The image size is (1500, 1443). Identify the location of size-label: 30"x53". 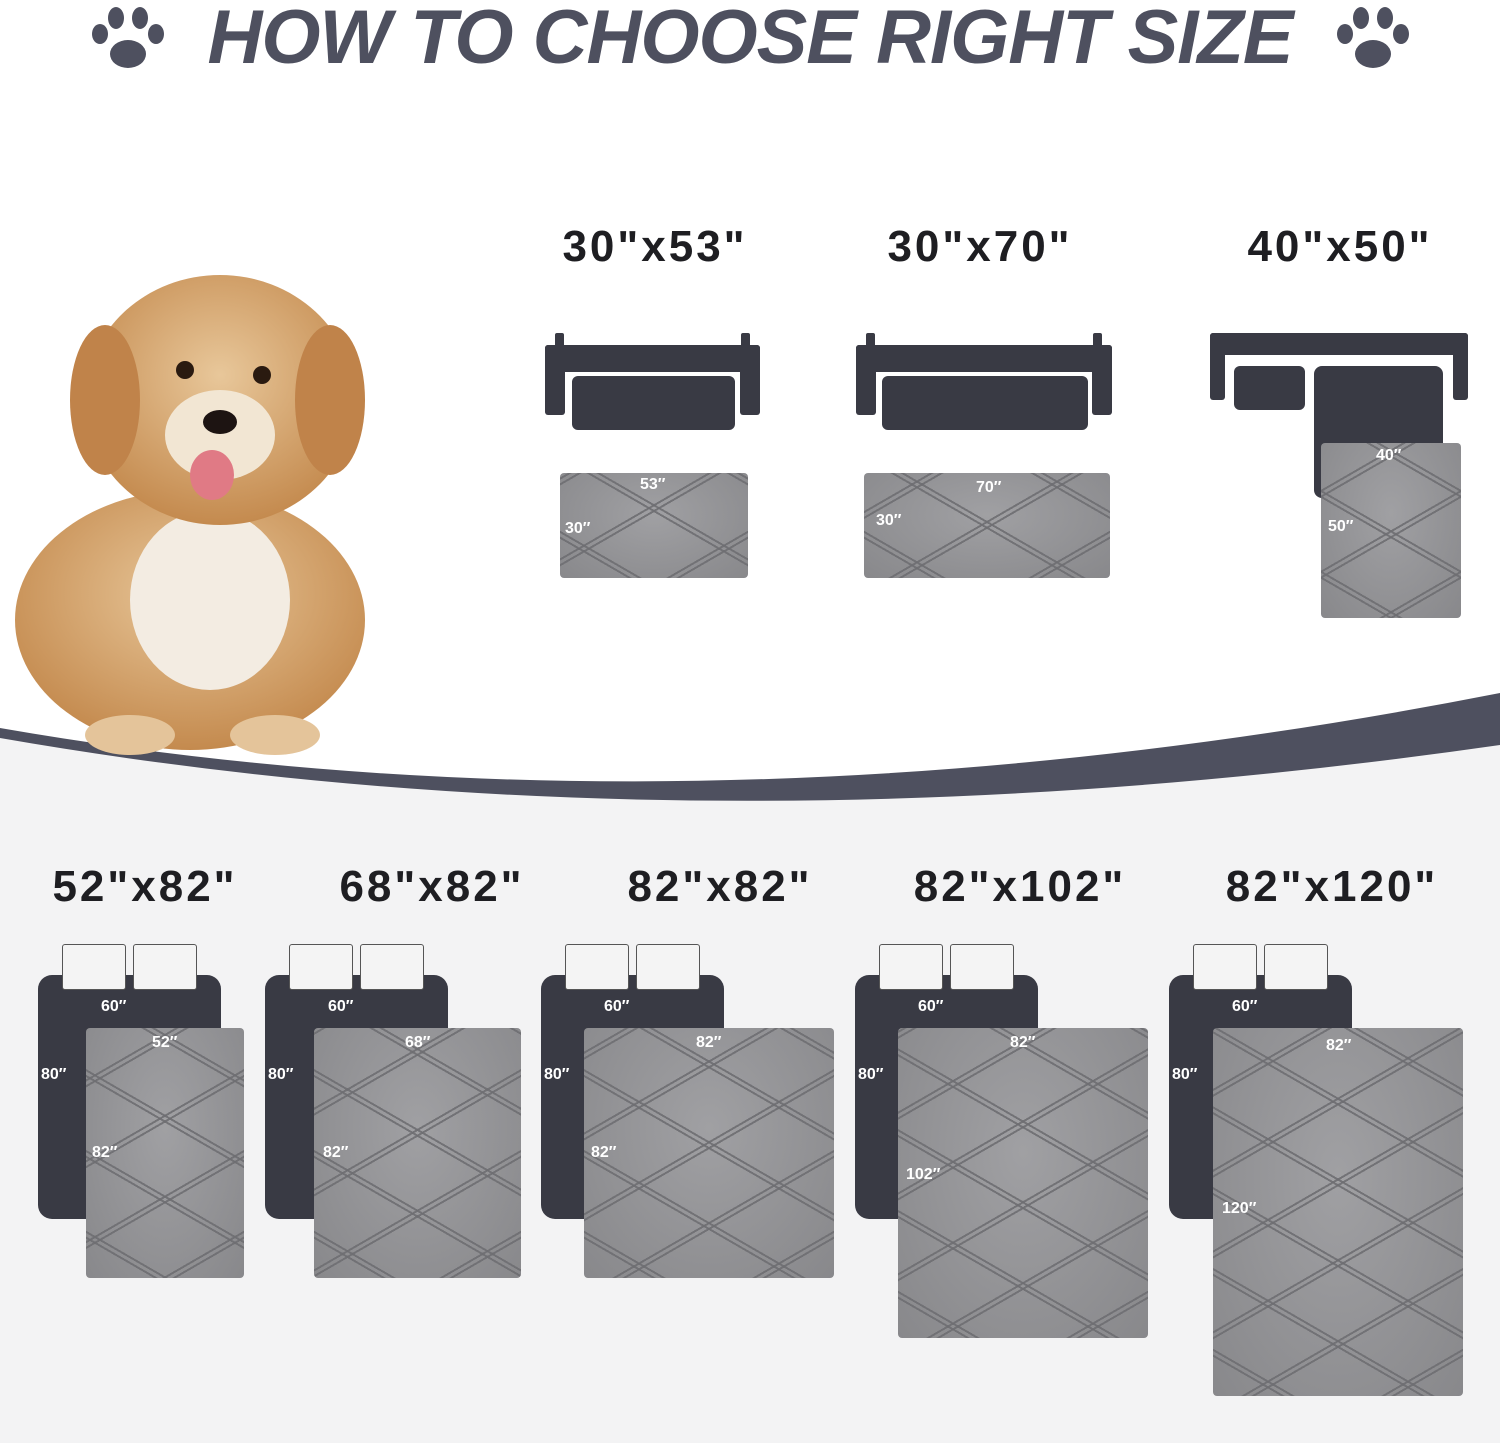
(655, 246).